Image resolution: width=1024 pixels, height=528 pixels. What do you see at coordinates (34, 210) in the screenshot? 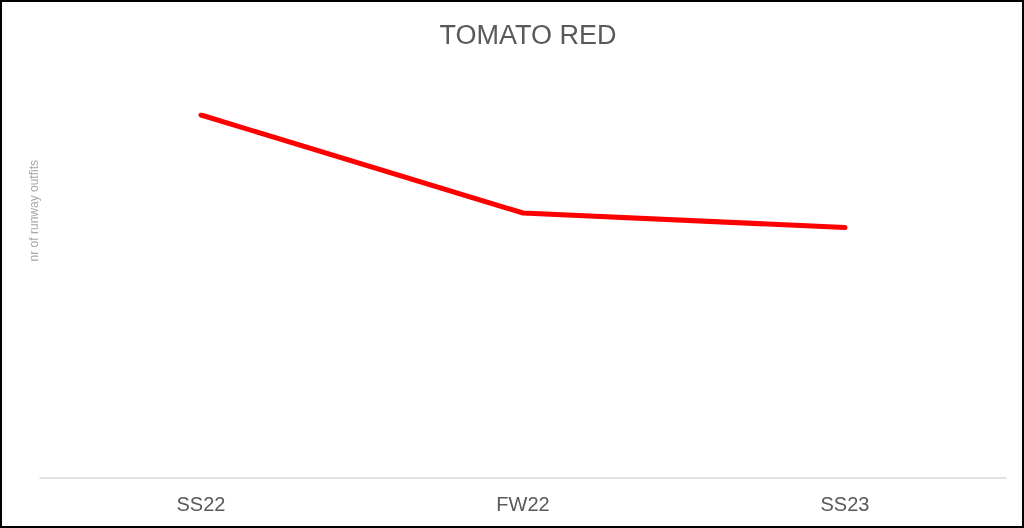
I see `y-axis-title: nr of runway outfits` at bounding box center [34, 210].